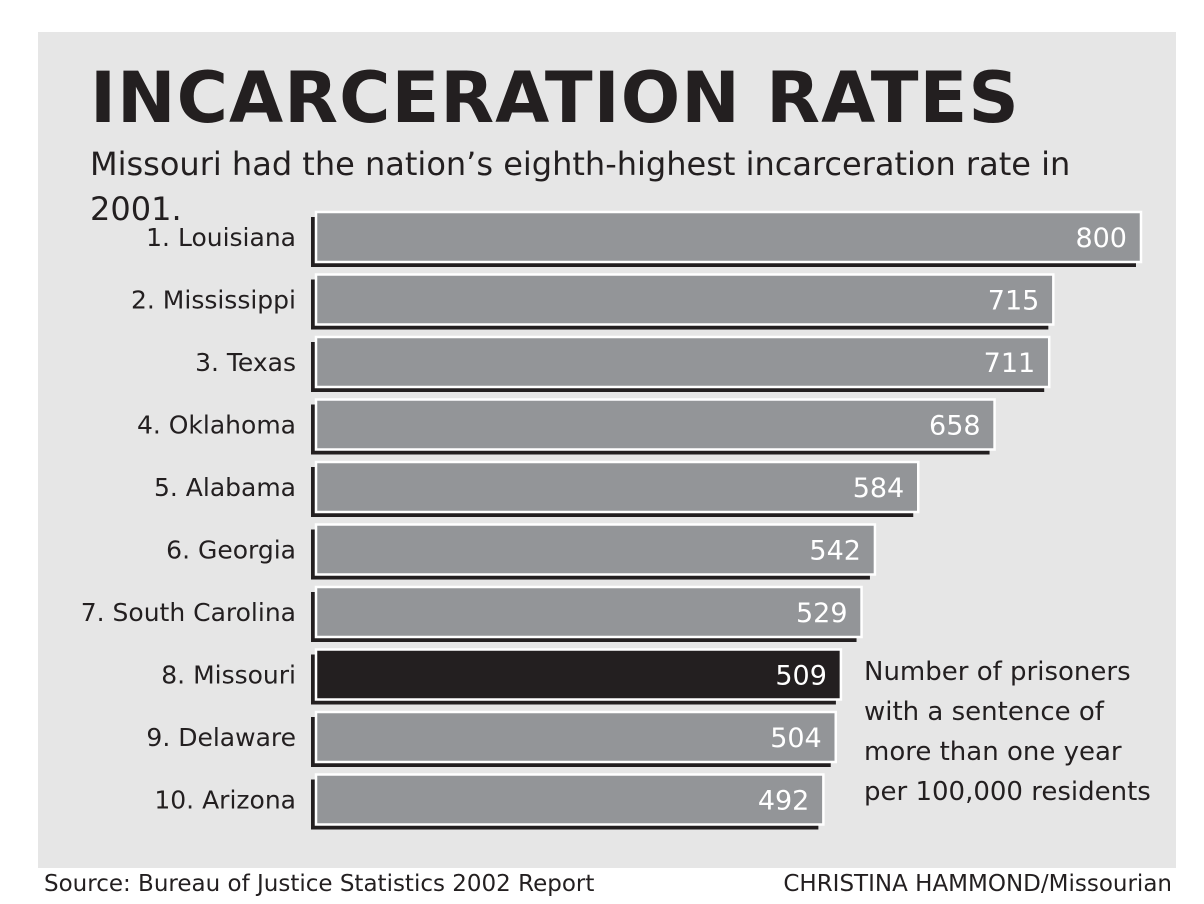 Image resolution: width=1204 pixels, height=904 pixels. Describe the element at coordinates (796, 738) in the screenshot. I see `value-label: 504` at that location.